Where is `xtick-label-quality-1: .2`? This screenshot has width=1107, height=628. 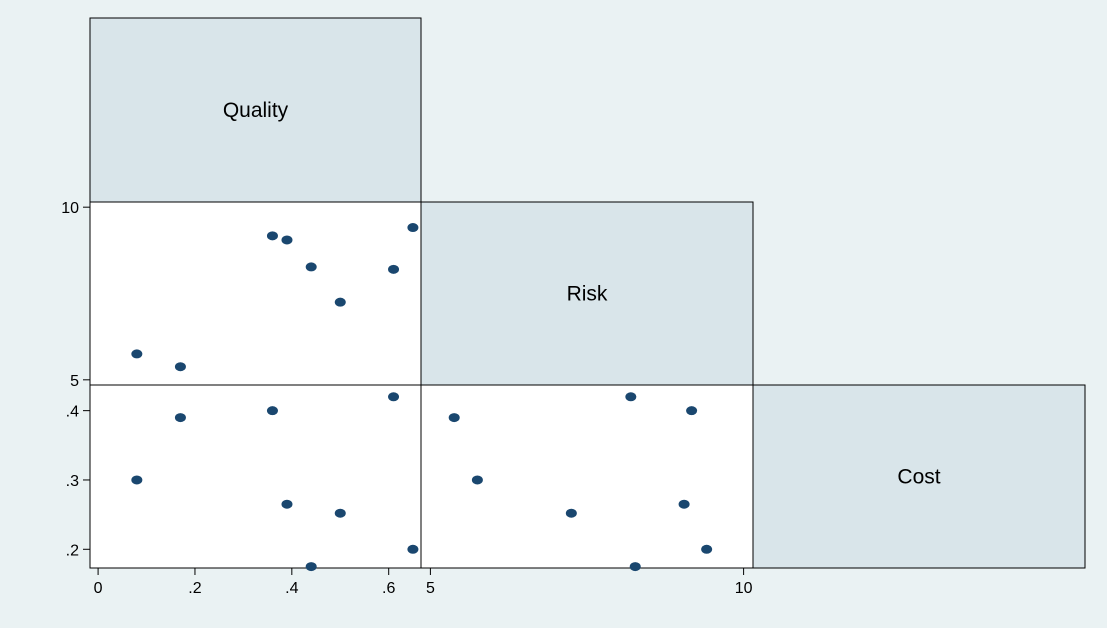 xtick-label-quality-1: .2 is located at coordinates (194, 588).